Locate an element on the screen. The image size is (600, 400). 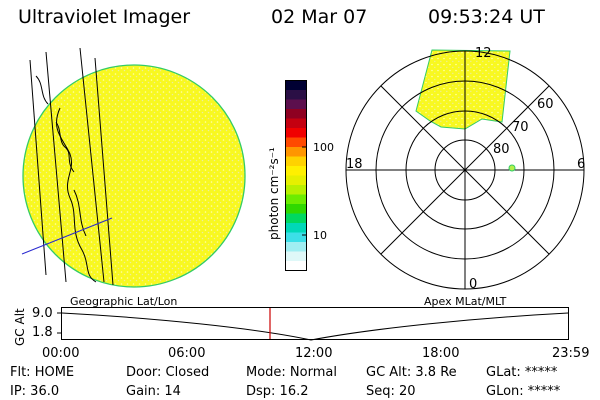
timeline-xtick-0600: 06:00 is located at coordinates (187, 353).